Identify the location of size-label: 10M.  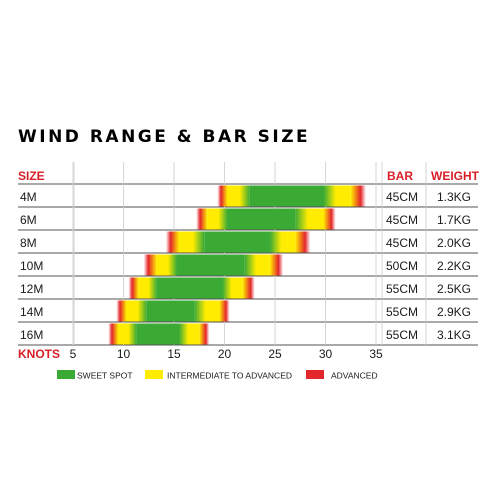
(31, 266).